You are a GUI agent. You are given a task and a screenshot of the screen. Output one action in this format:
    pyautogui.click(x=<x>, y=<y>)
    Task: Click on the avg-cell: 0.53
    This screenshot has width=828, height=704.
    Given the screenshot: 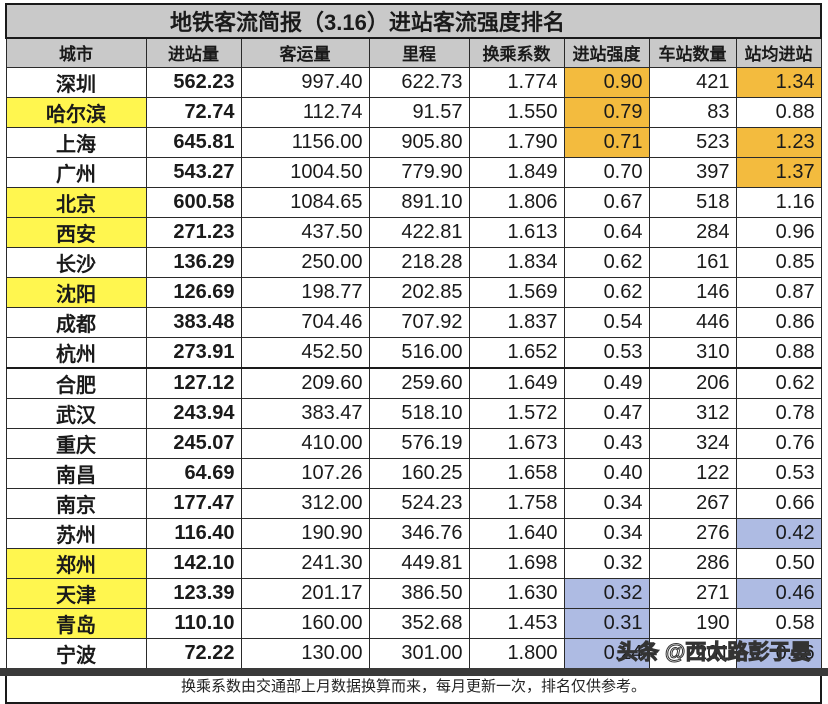 What is the action you would take?
    pyautogui.click(x=778, y=473)
    